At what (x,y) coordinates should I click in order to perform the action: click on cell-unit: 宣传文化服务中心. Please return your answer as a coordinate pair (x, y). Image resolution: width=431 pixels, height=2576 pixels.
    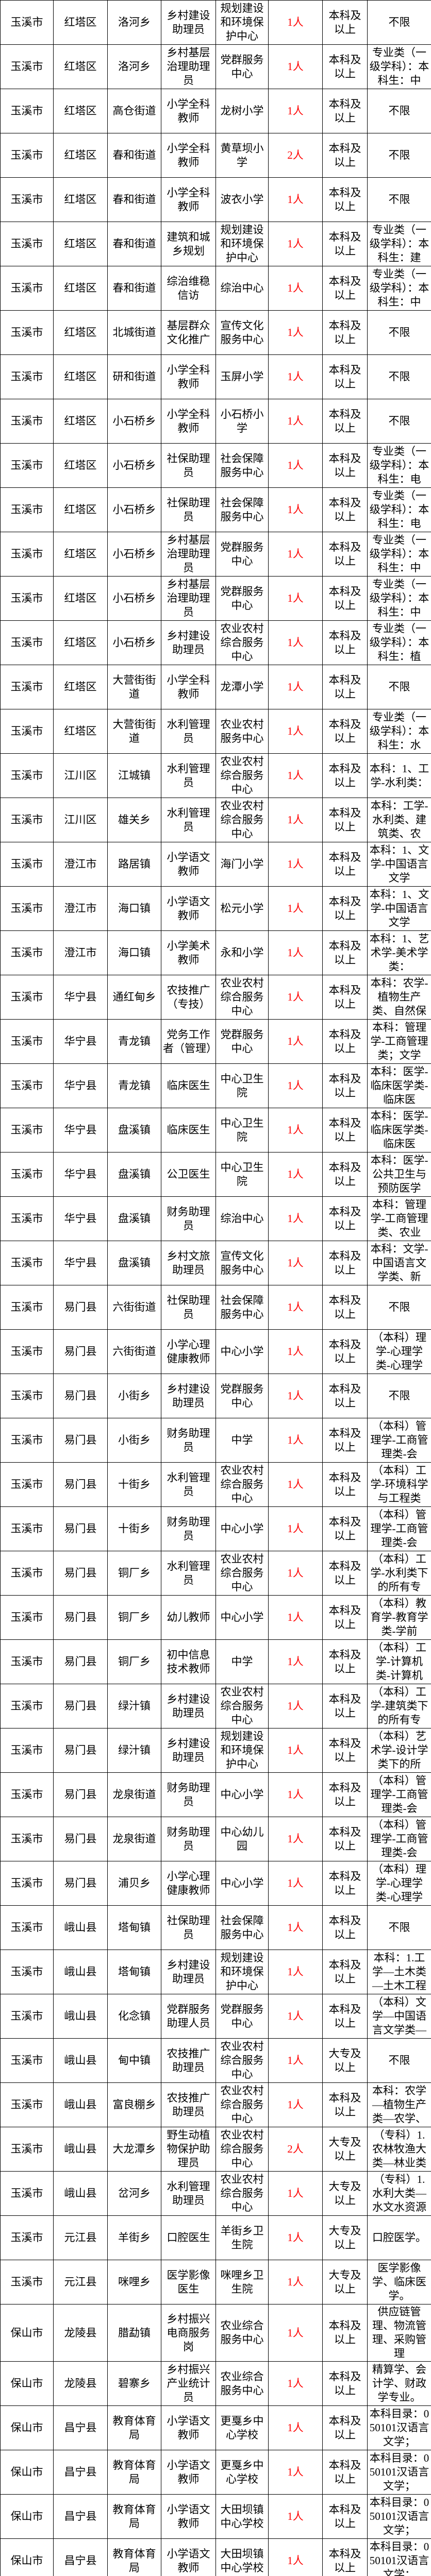
    Looking at the image, I should click on (242, 332).